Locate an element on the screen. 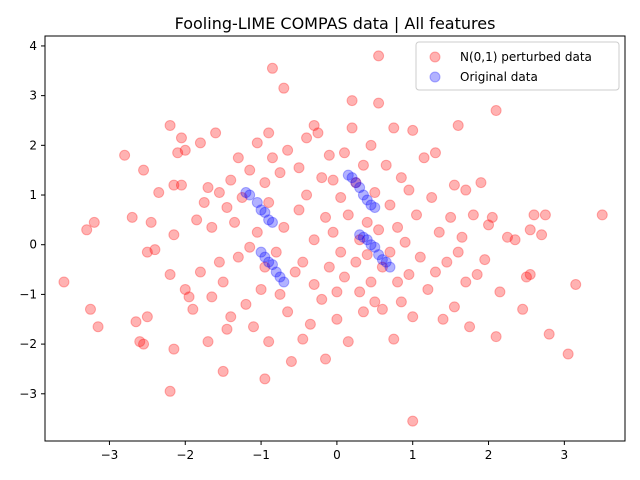  legend-marker-perturbed is located at coordinates (435, 57).